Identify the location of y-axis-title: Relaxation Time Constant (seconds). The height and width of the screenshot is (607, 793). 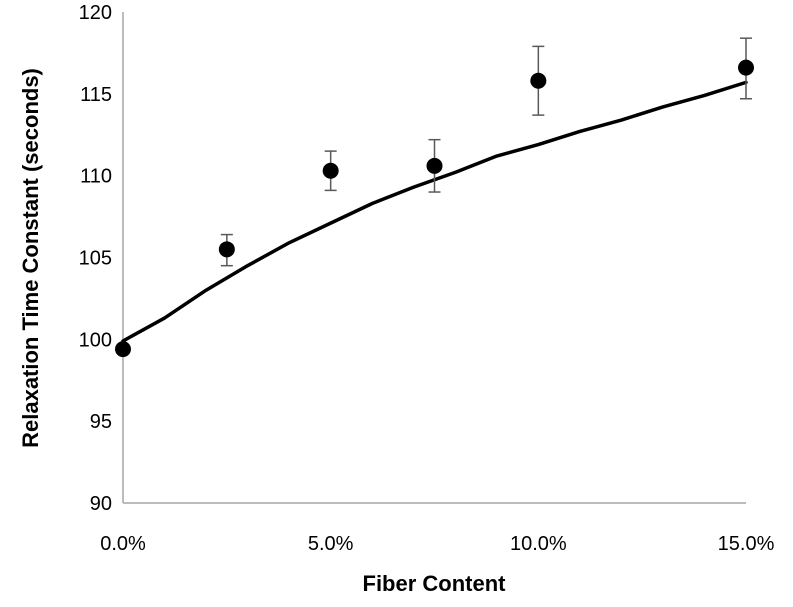
(30, 258).